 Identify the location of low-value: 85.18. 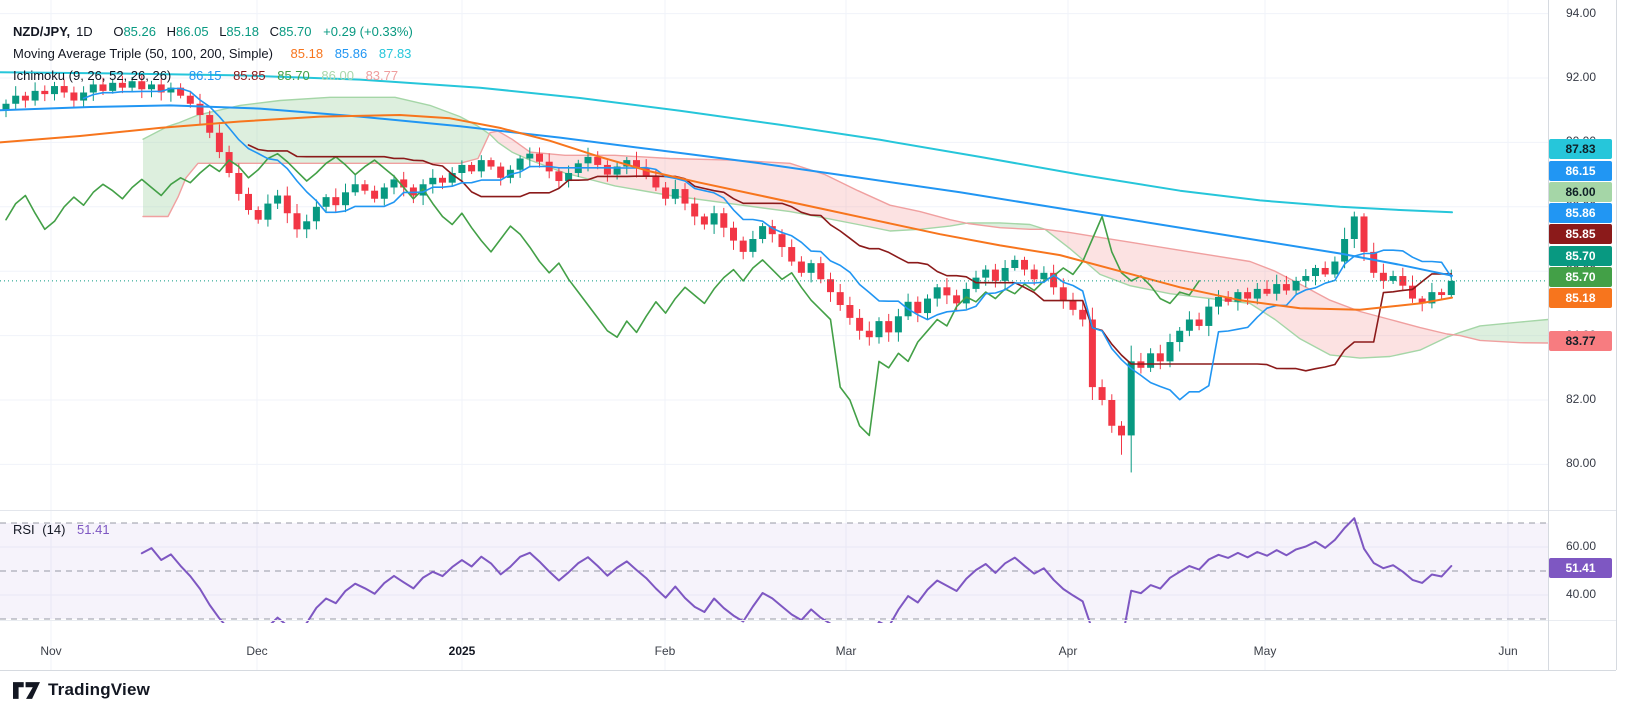
(242, 31).